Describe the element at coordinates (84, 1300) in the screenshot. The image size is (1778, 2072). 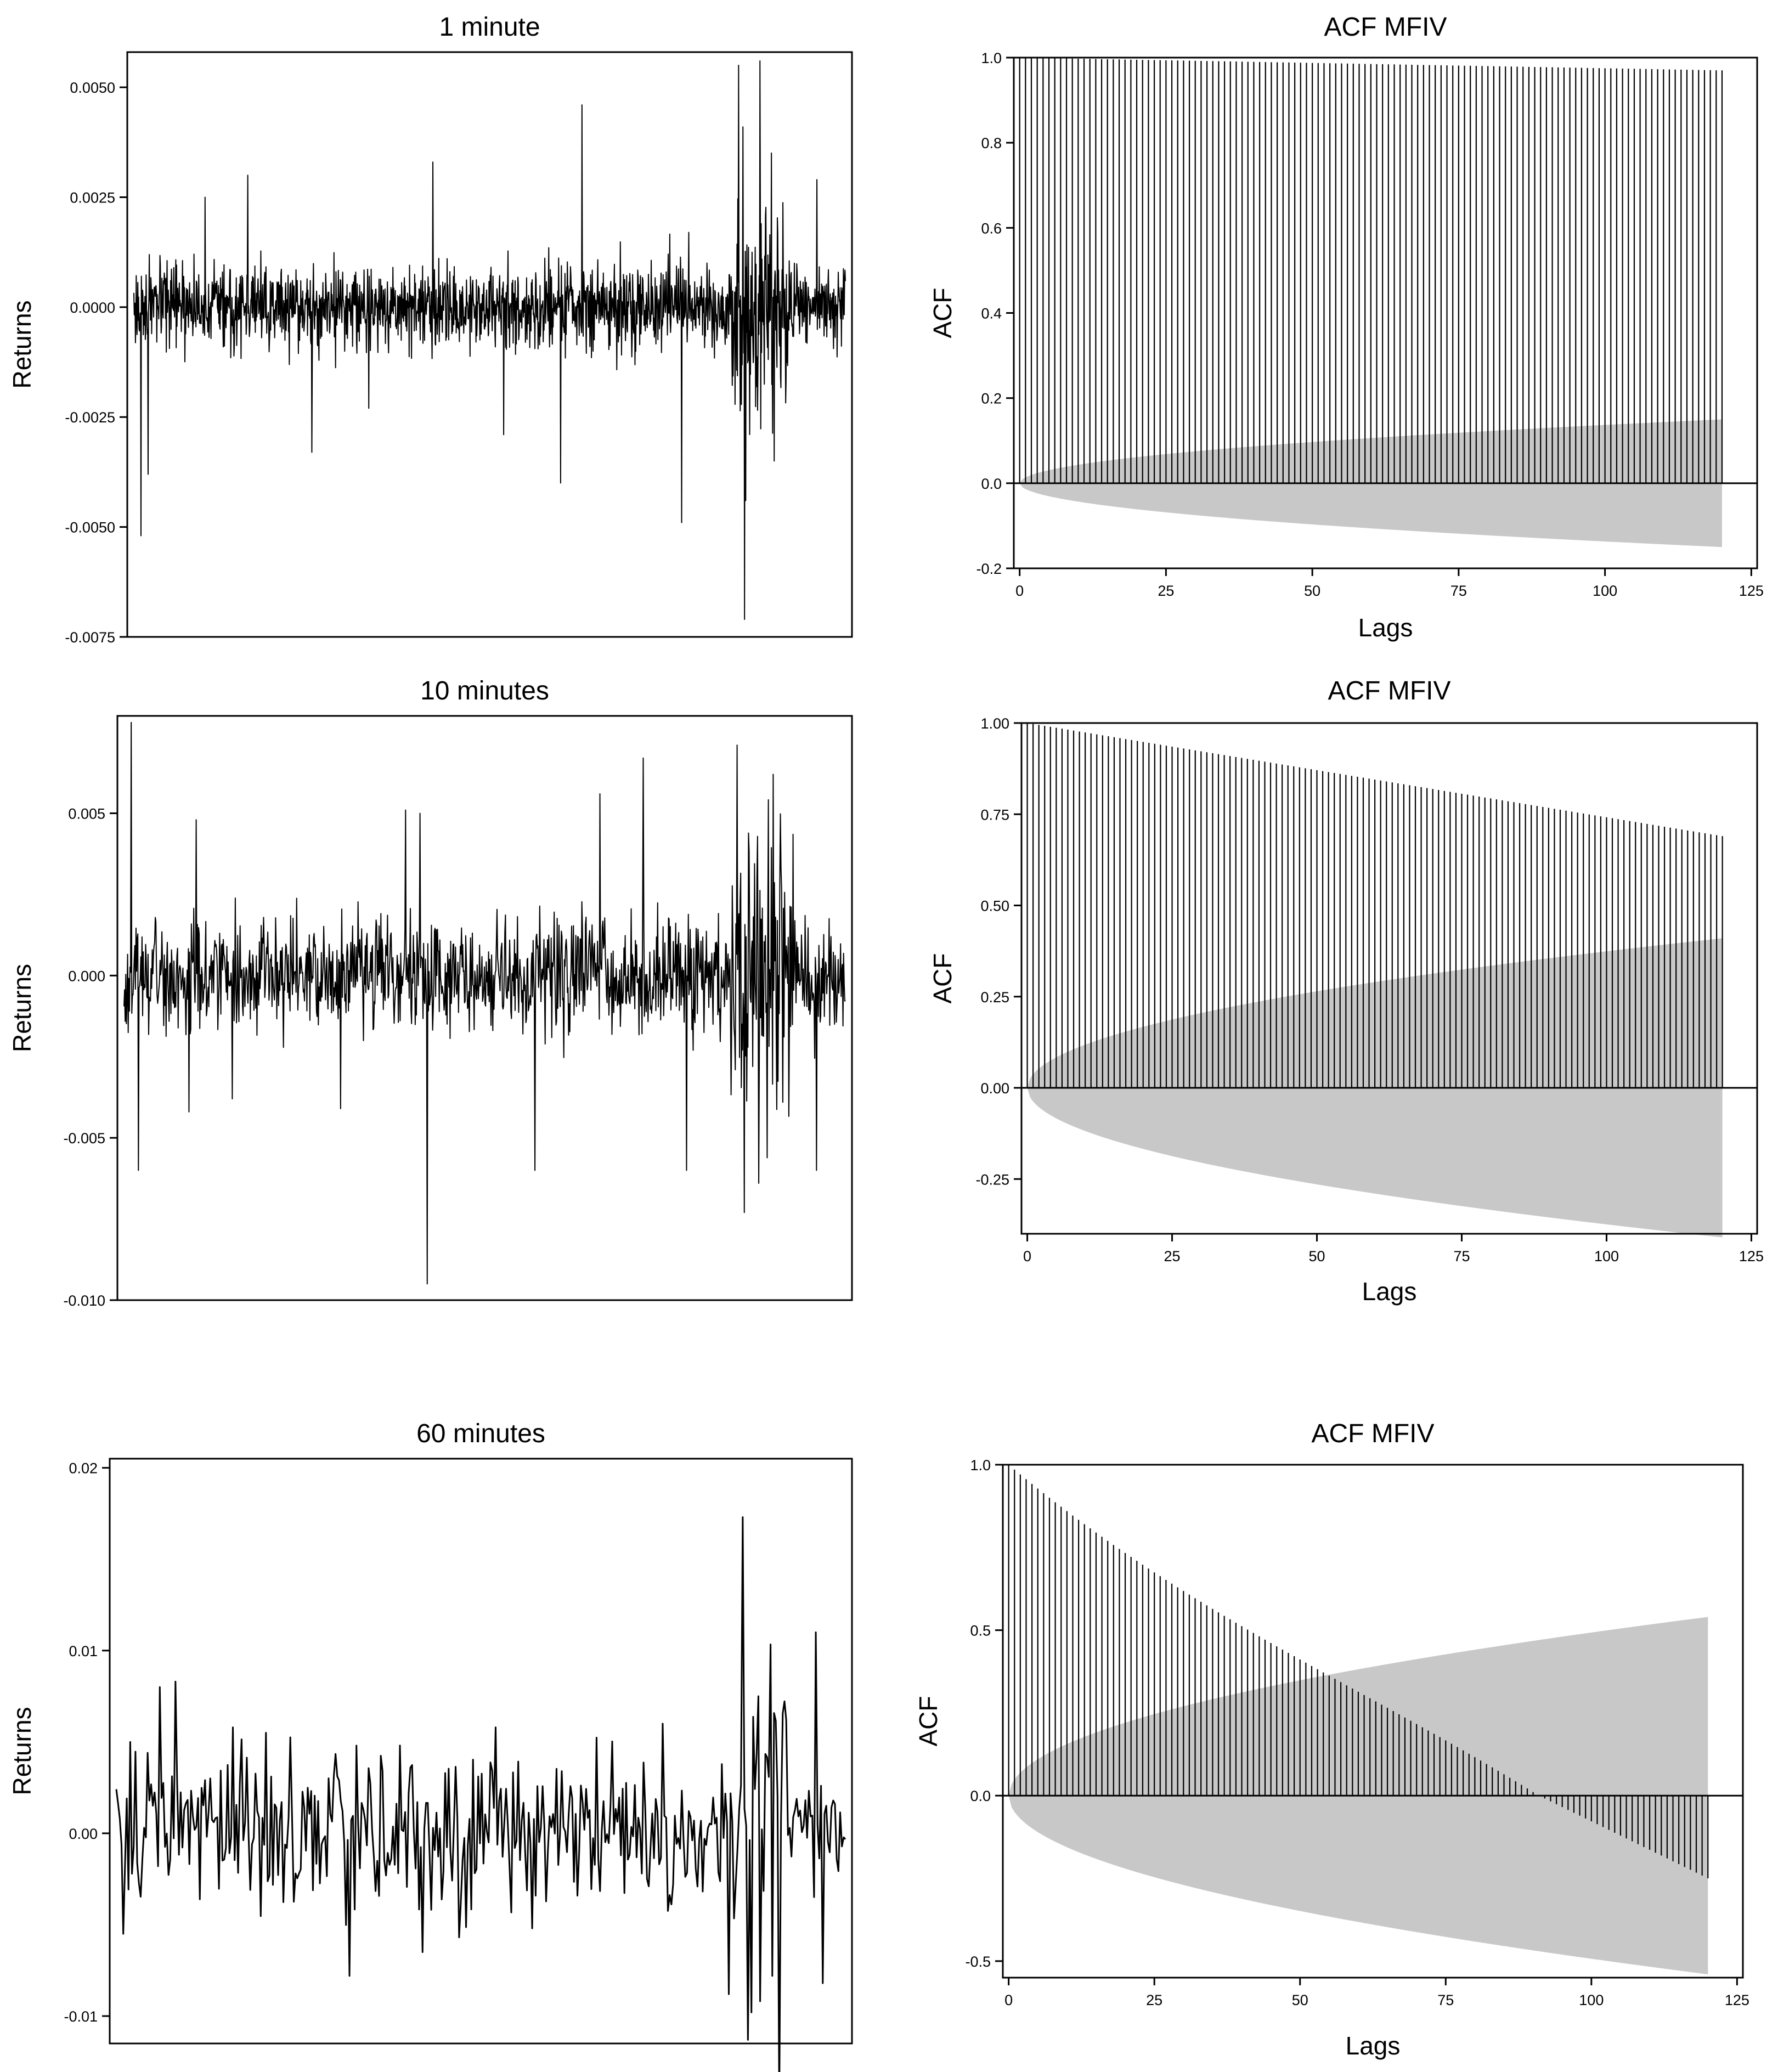
I see `y-tick-label: -0.010` at that location.